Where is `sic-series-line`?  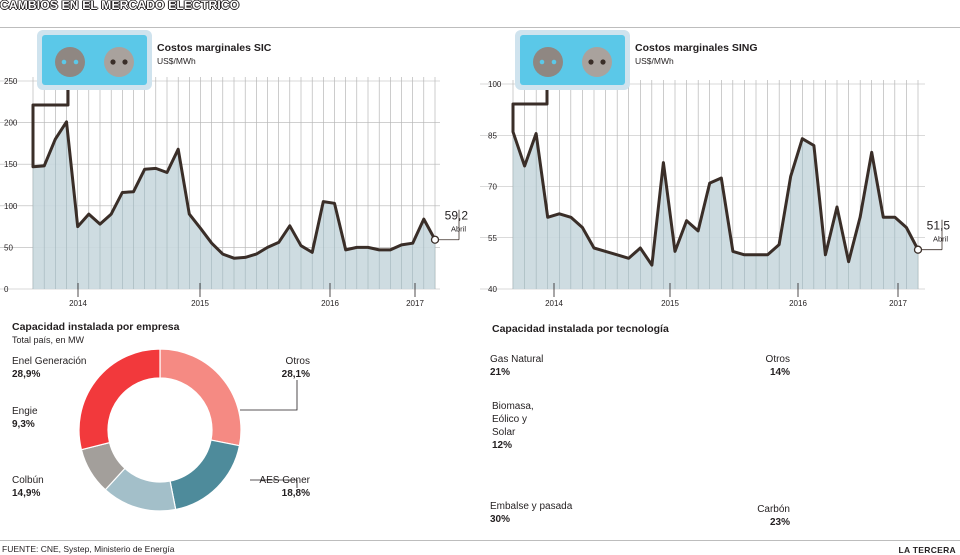
sic-series-line is located at coordinates (234, 167).